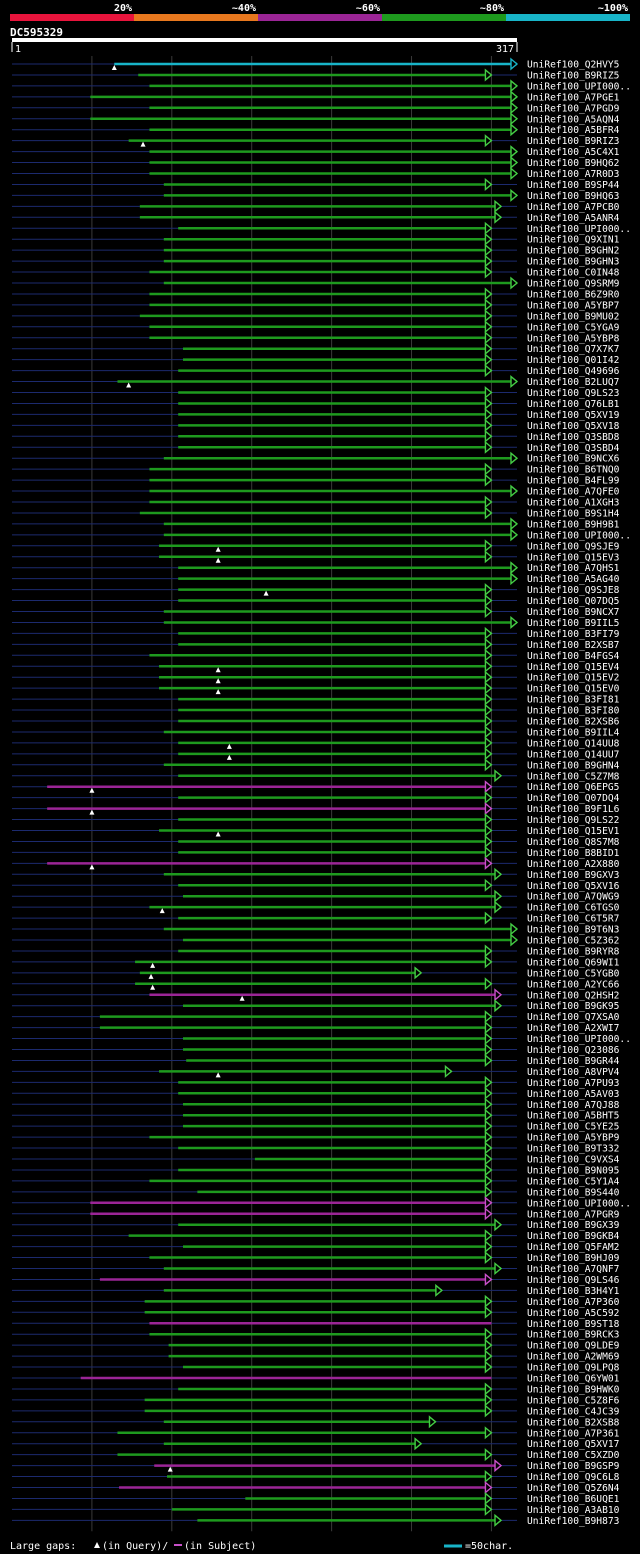 Image resolution: width=640 pixels, height=1554 pixels. I want to click on hit-label: UniRef100_Q49696, so click(573, 371).